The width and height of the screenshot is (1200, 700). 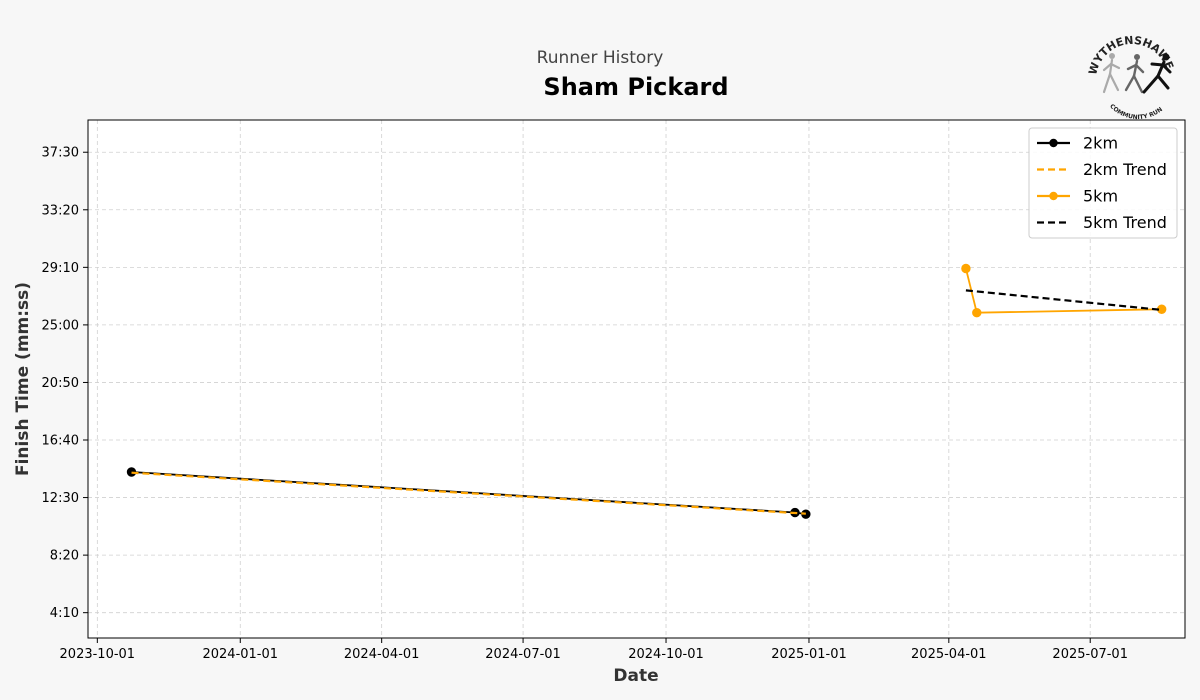 What do you see at coordinates (1100, 143) in the screenshot?
I see `legend-label-0: 2km` at bounding box center [1100, 143].